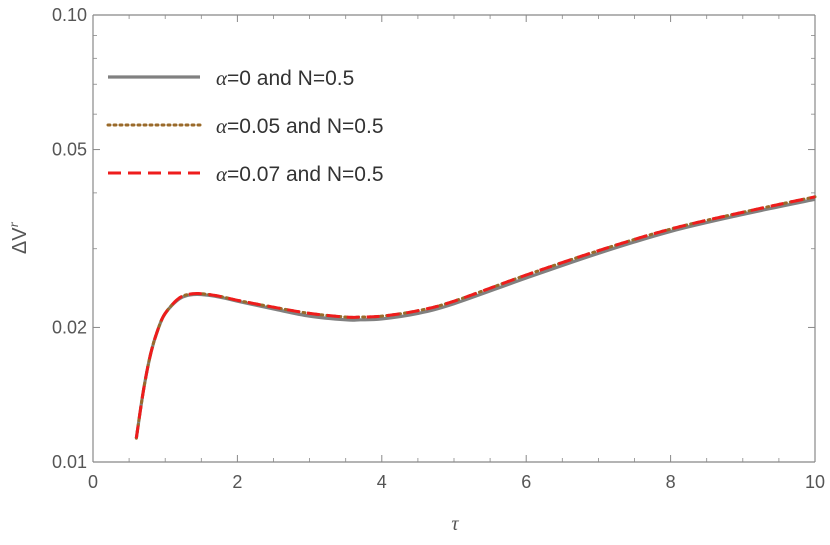 This screenshot has height=545, width=830. Describe the element at coordinates (815, 482) in the screenshot. I see `x-tick-label: 10` at that location.